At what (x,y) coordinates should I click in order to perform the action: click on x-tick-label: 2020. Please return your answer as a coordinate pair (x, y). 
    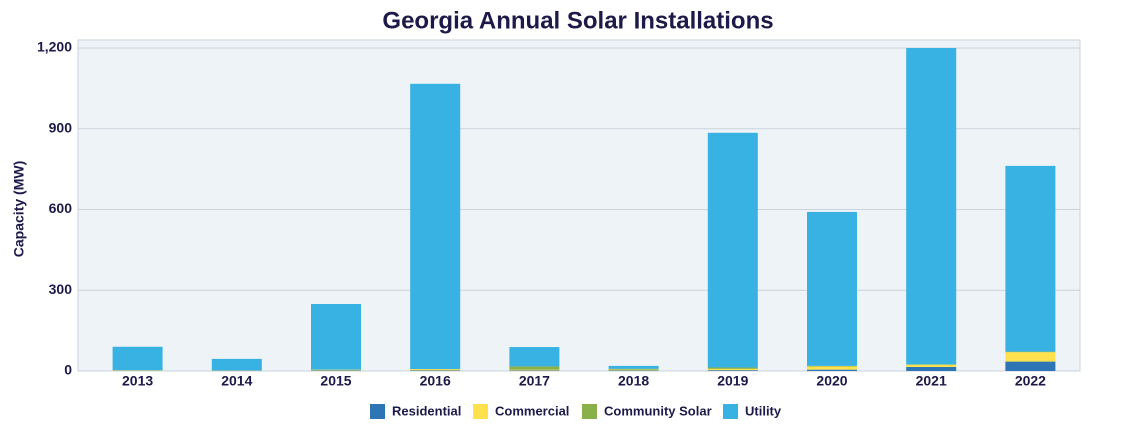
    Looking at the image, I should click on (831, 381).